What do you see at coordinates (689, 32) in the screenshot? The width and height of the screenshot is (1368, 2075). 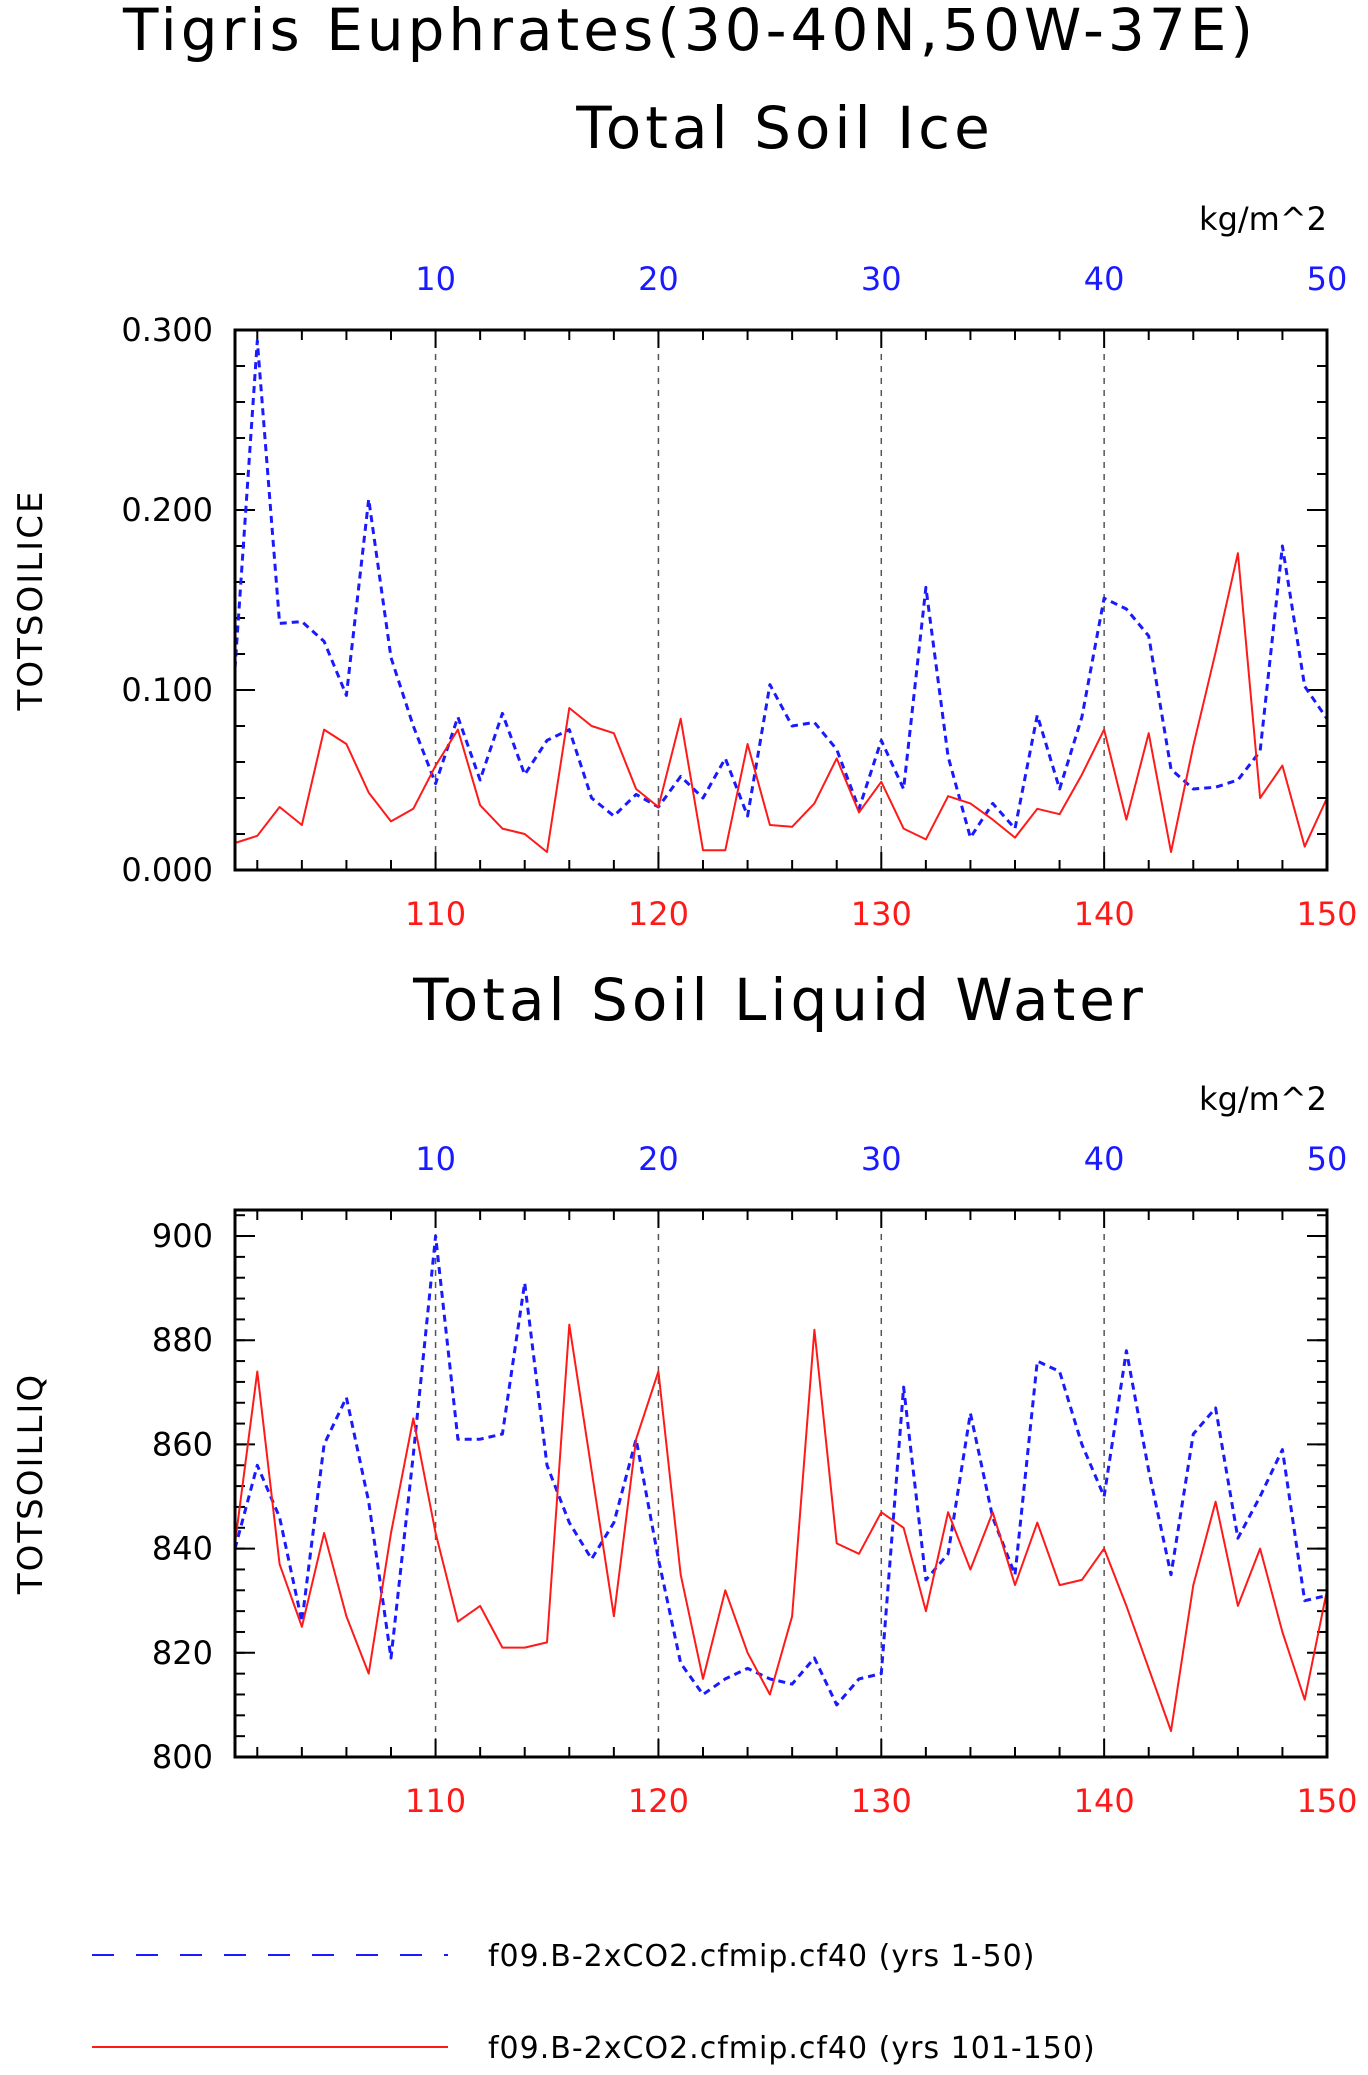 I see `main-title: Tigris Euphrates(30-40N,50W-37E)` at bounding box center [689, 32].